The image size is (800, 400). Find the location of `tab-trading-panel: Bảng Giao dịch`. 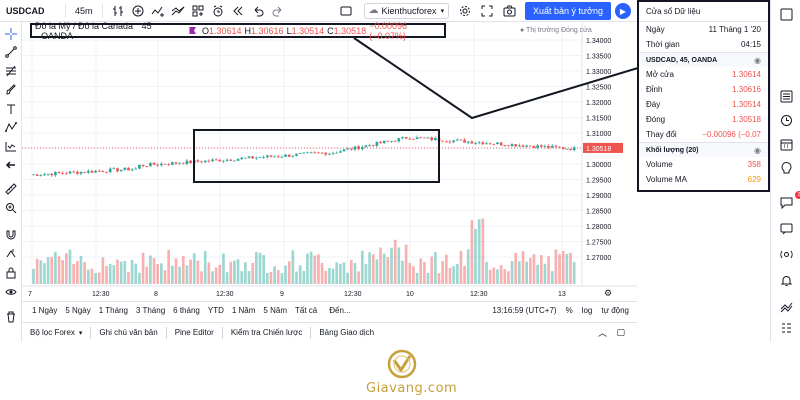

tab-trading-panel: Bảng Giao dịch is located at coordinates (347, 332).